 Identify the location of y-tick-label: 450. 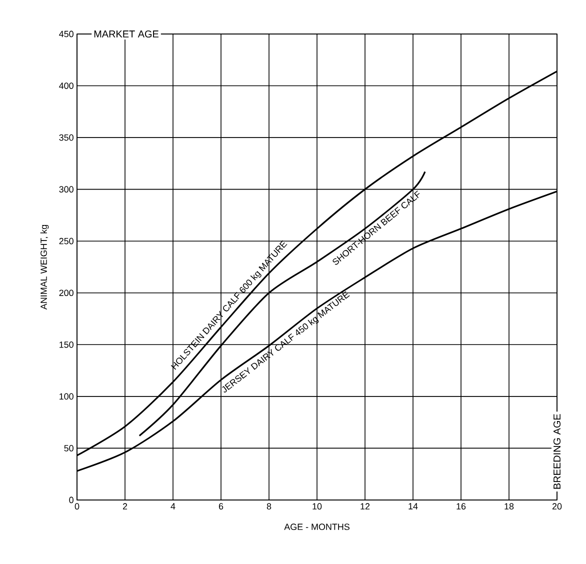
(66, 34).